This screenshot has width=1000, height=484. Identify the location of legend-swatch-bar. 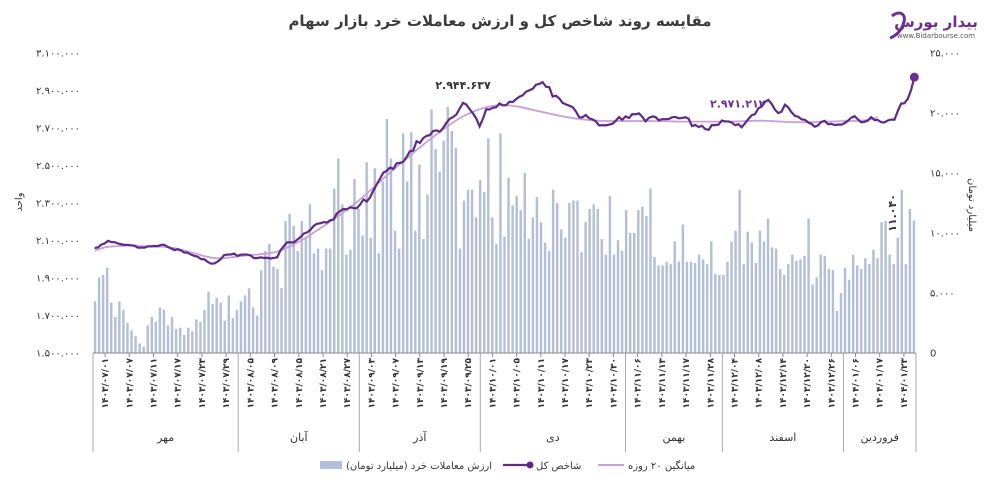
(331, 465).